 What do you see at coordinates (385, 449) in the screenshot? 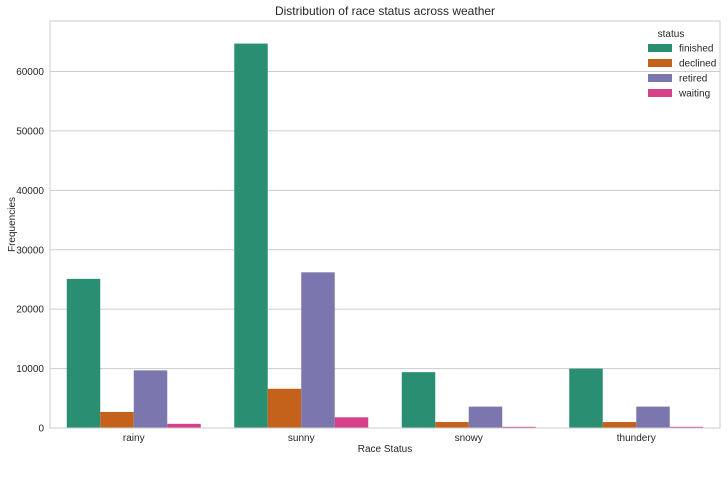
I see `x-axis-label: Race Status` at bounding box center [385, 449].